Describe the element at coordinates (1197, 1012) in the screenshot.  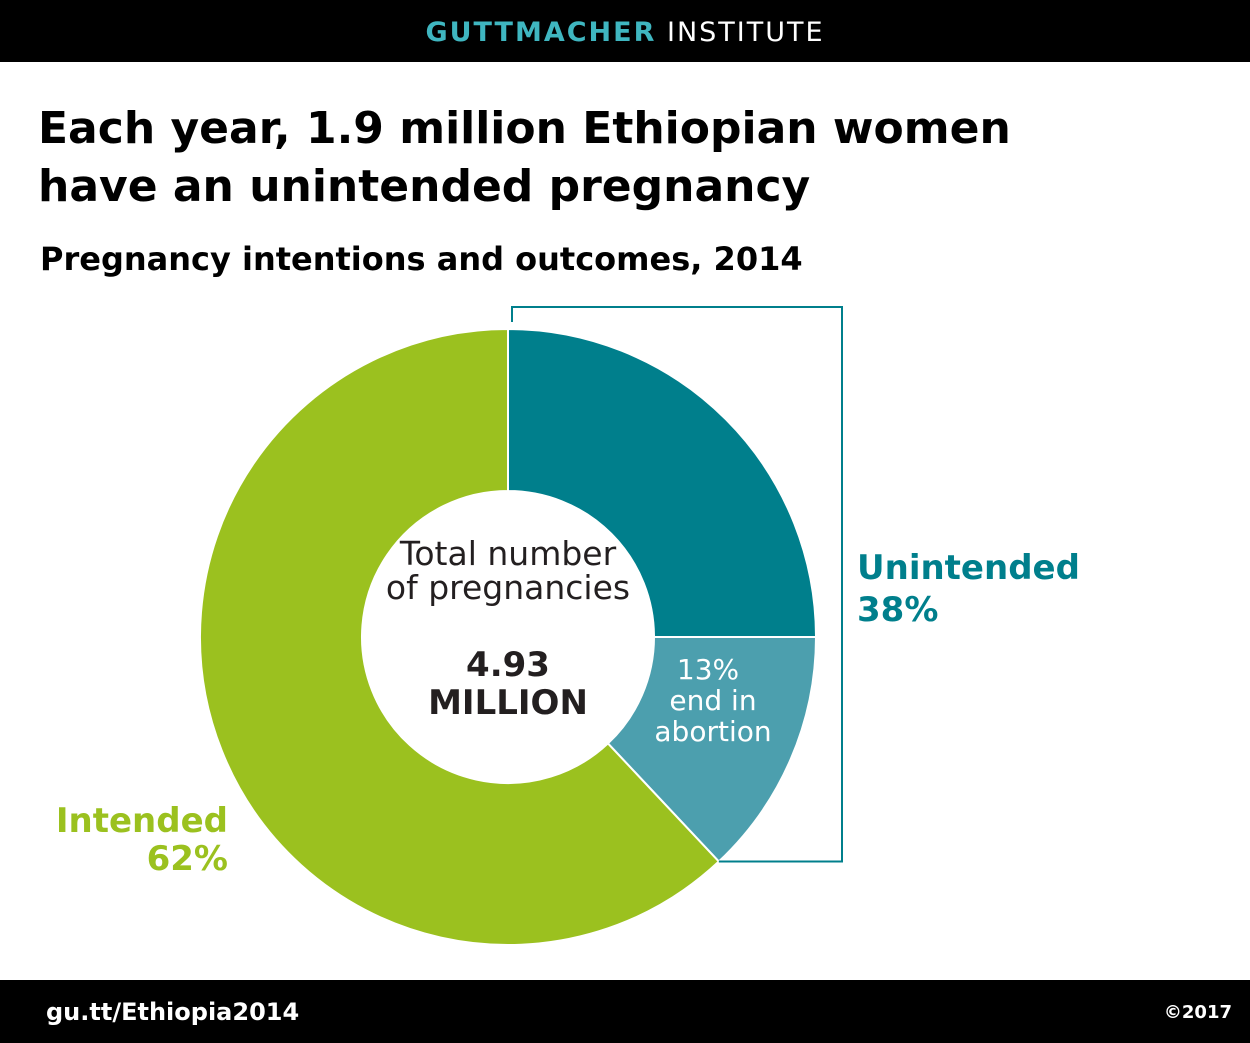
I see `copyright: ©2017` at that location.